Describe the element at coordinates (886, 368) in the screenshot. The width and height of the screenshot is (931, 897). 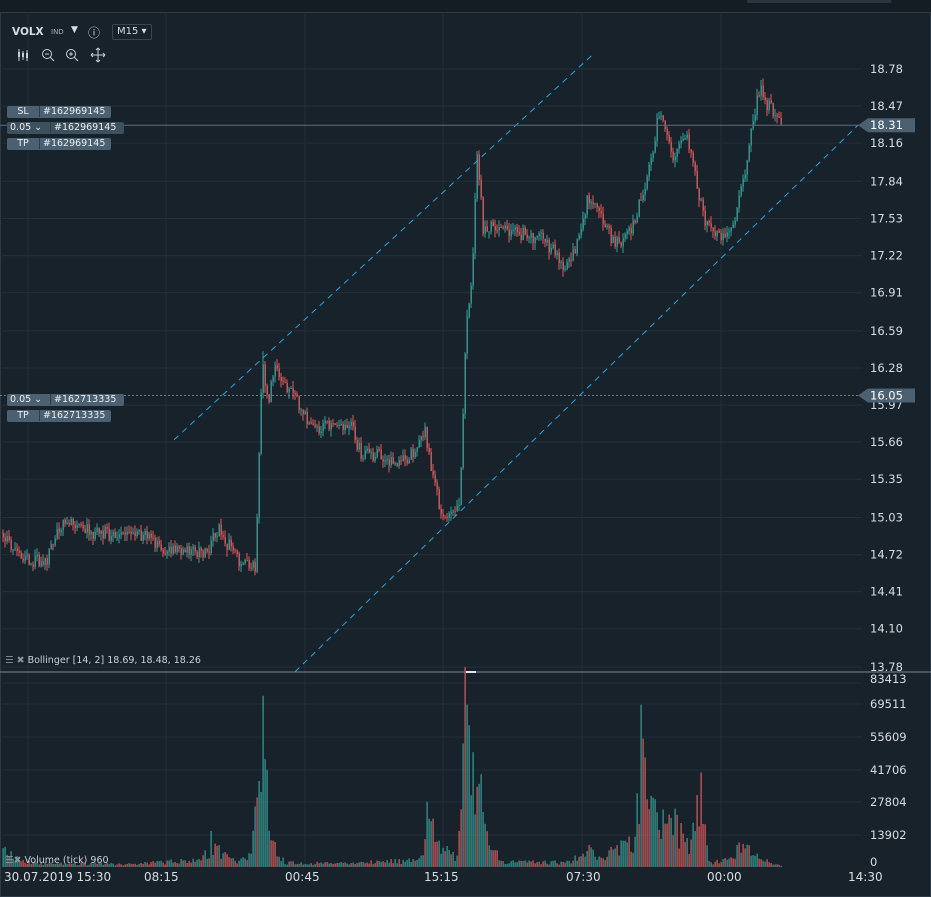
I see `price-tick-label: 16.28` at that location.